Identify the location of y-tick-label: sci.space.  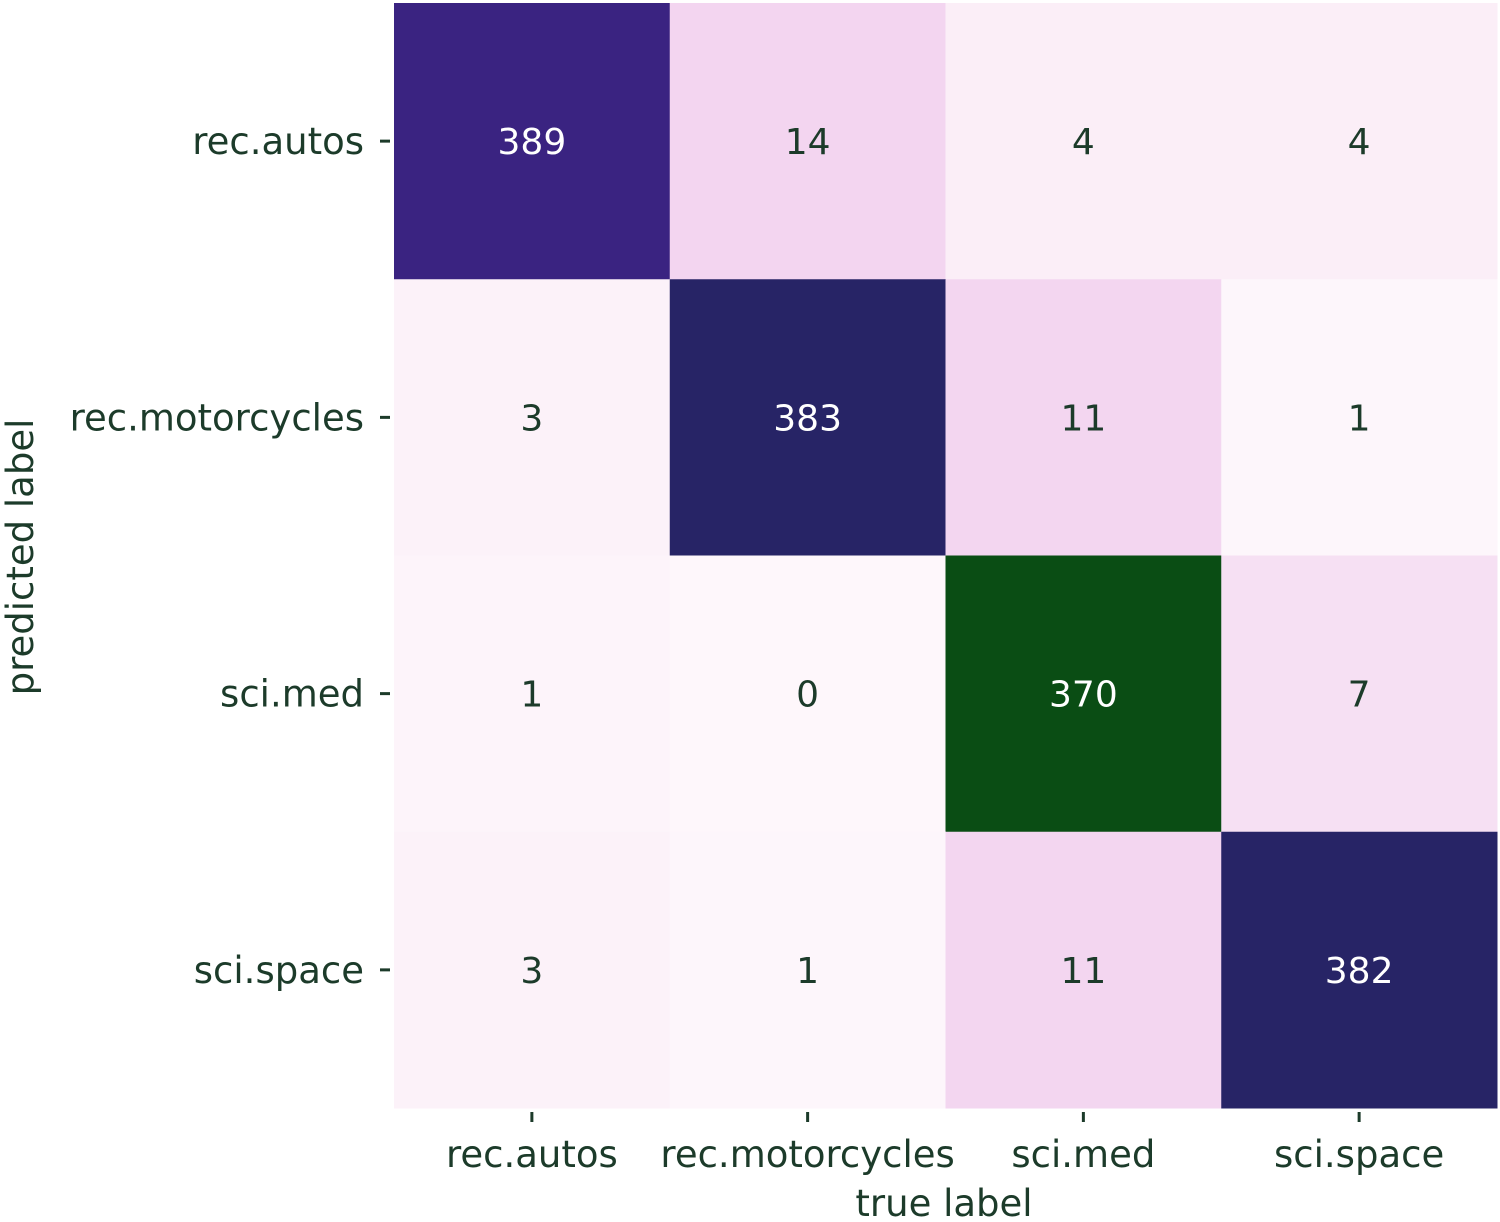
(279, 970).